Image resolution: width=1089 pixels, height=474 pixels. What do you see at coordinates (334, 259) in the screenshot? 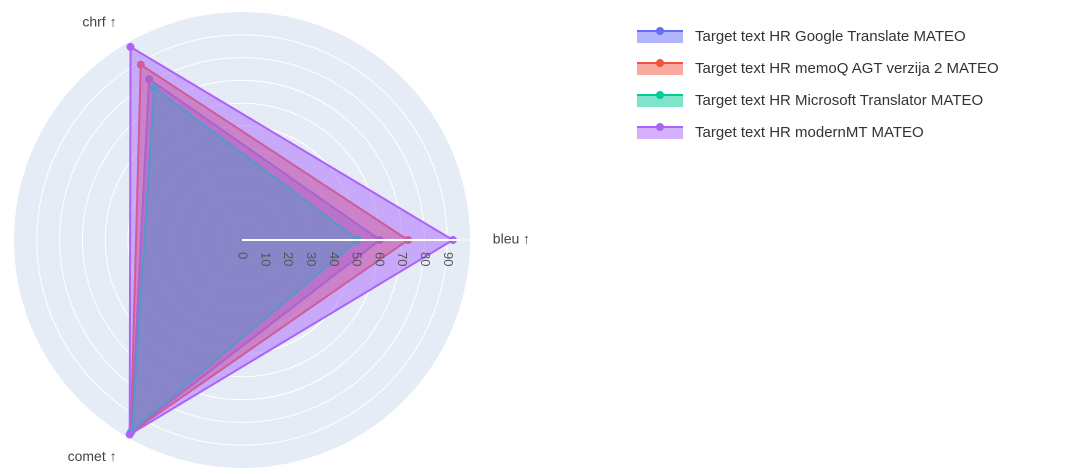
I see `radial-tick-label: 40` at bounding box center [334, 259].